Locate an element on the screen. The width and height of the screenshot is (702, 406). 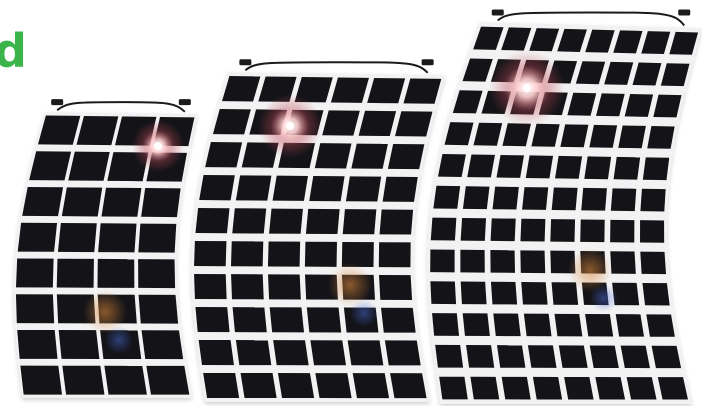
sun-glare-core is located at coordinates (290, 126).